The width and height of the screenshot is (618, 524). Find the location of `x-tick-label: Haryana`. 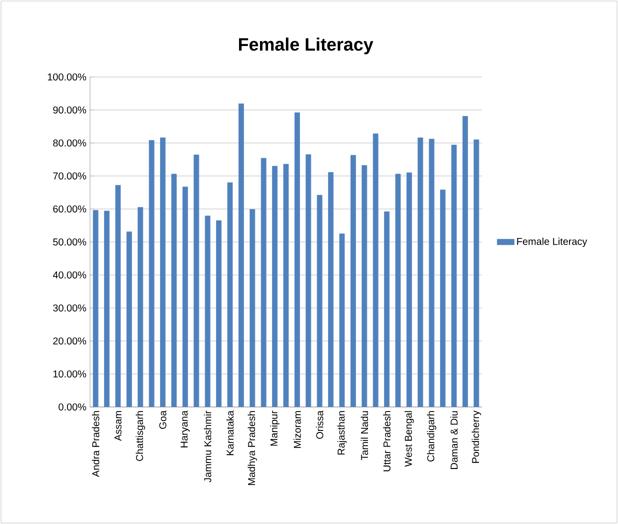

x-tick-label: Haryana is located at coordinates (185, 429).